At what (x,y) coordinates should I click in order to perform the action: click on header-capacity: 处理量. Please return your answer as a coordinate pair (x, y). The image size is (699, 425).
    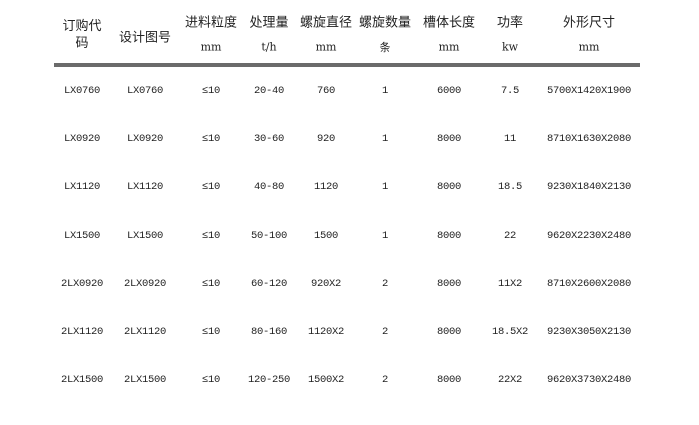
    Looking at the image, I should click on (269, 23).